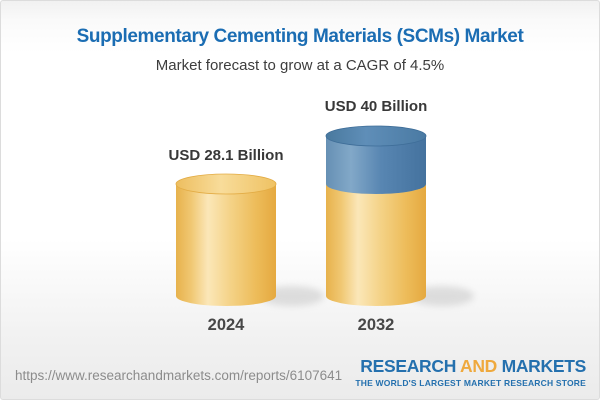 This screenshot has width=600, height=400. What do you see at coordinates (376, 106) in the screenshot?
I see `value-label-2032: USD 40 Billion` at bounding box center [376, 106].